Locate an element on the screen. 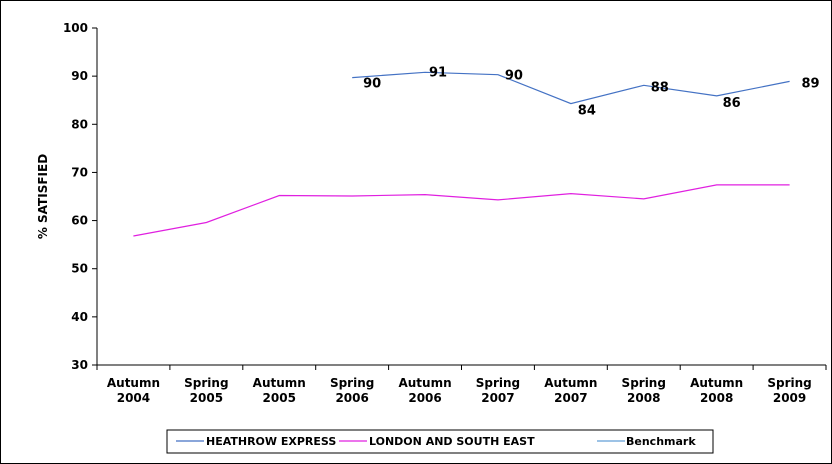 Image resolution: width=832 pixels, height=464 pixels. legend-label: Benchmark is located at coordinates (661, 441).